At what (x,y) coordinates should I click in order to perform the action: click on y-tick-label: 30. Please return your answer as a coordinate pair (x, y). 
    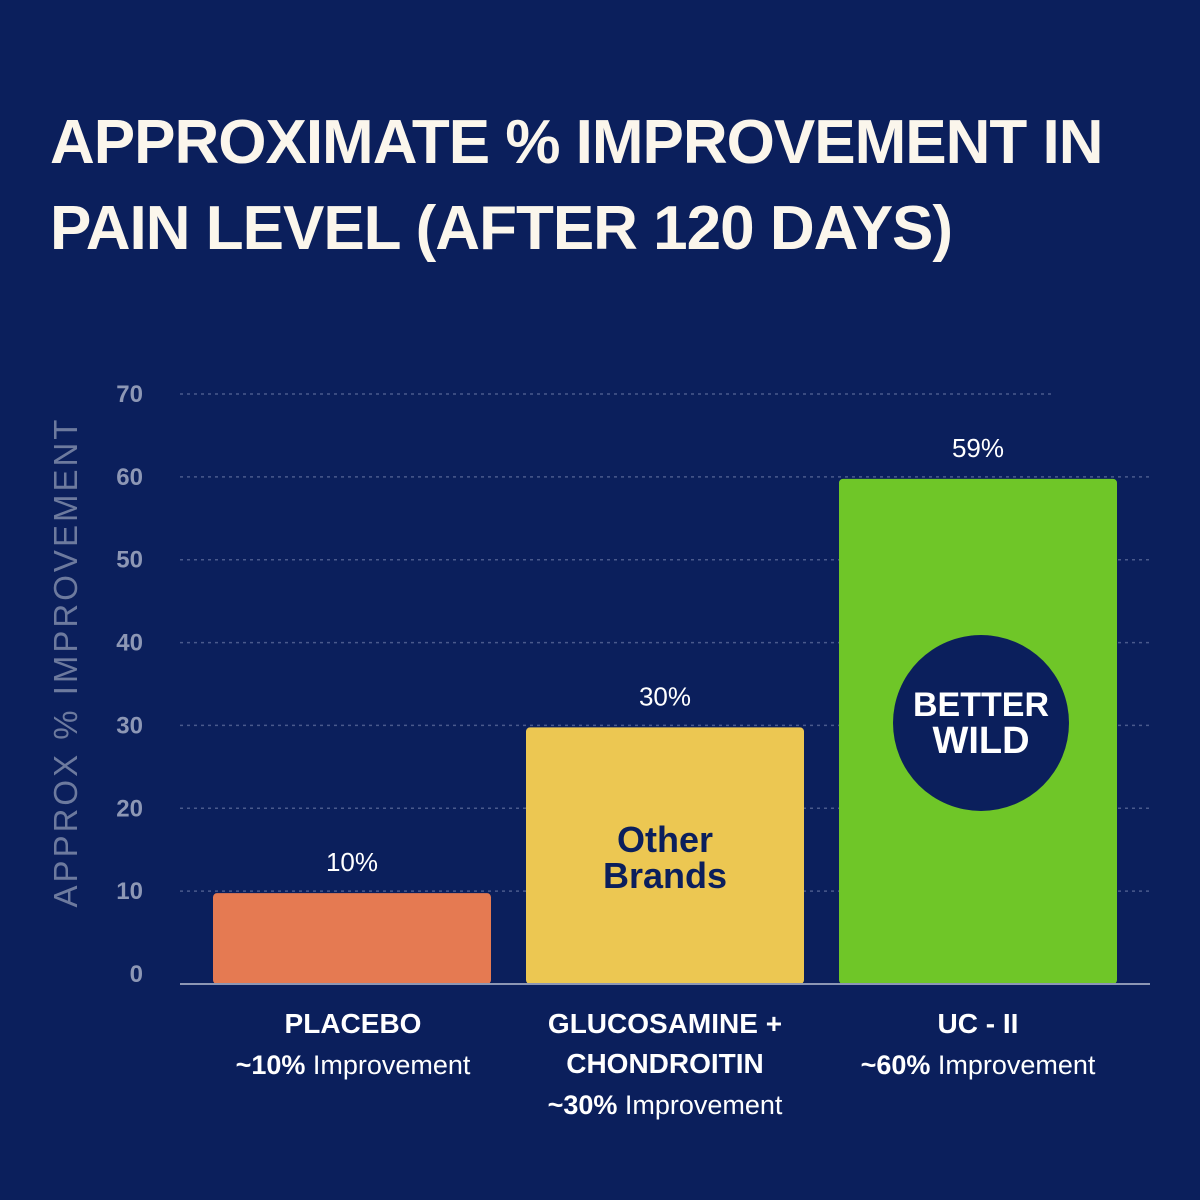
    Looking at the image, I should click on (129, 725).